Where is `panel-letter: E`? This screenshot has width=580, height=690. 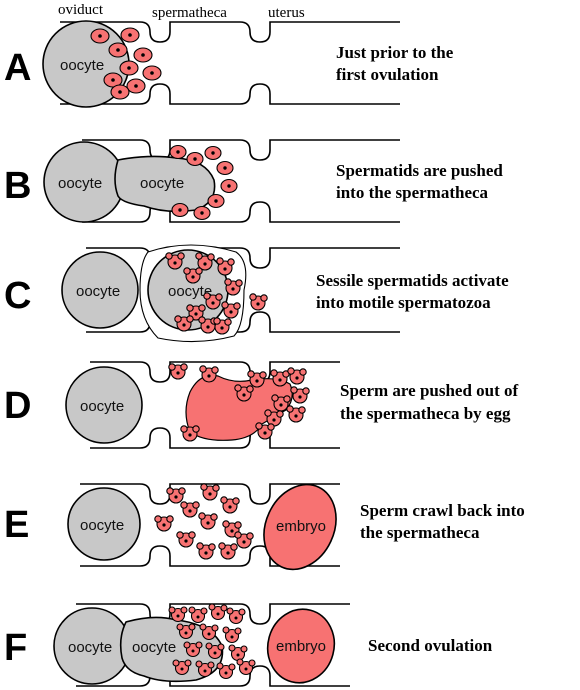
panel-letter: E is located at coordinates (16, 525).